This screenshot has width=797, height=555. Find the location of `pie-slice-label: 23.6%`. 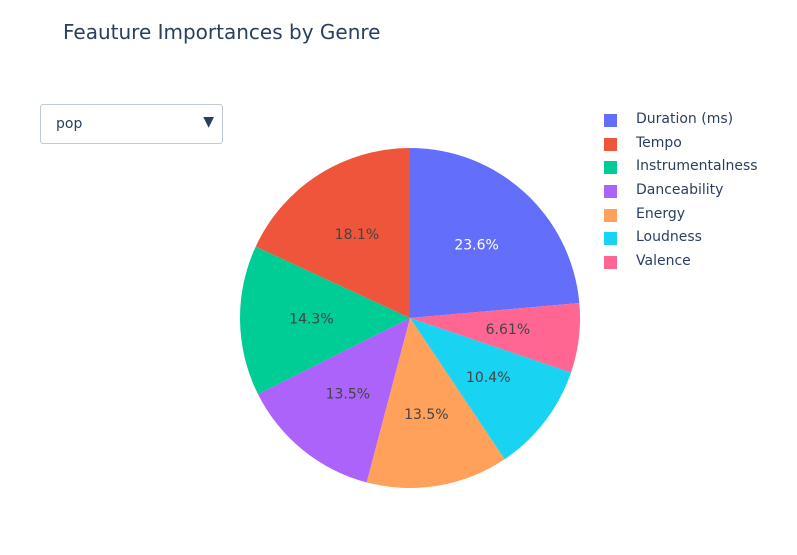

pie-slice-label: 23.6% is located at coordinates (476, 245).